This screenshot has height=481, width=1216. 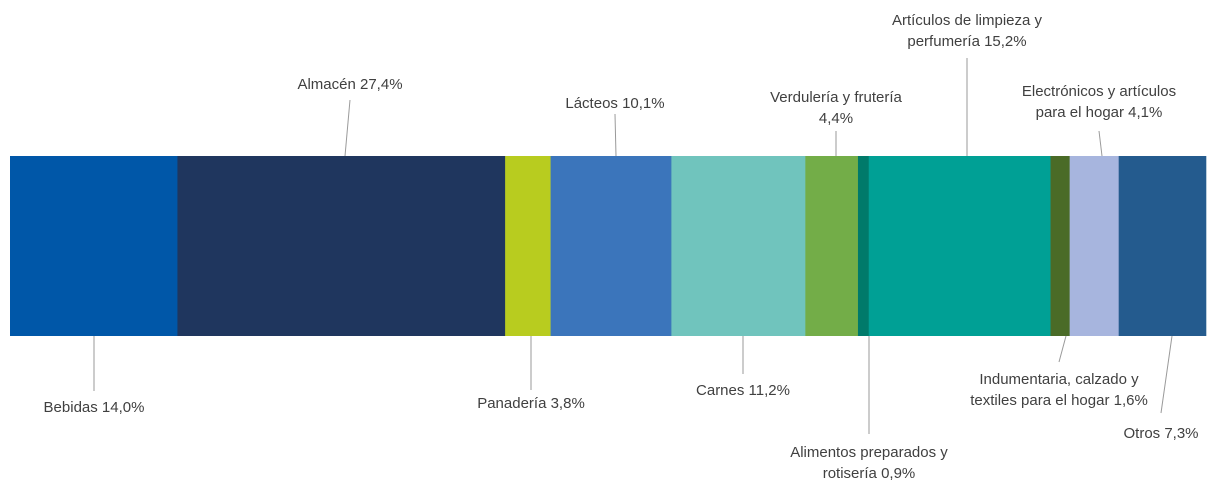 What do you see at coordinates (869, 473) in the screenshot?
I see `label-line: rotisería 0,9%` at bounding box center [869, 473].